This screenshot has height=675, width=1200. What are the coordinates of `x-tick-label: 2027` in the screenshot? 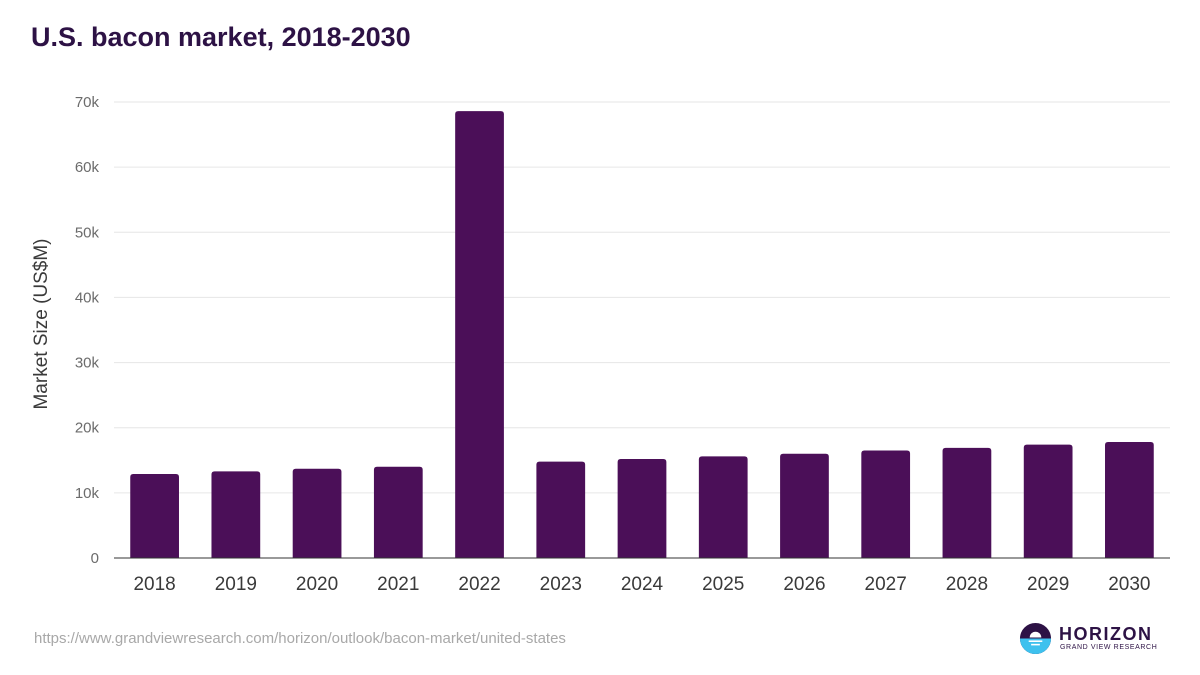 It's located at (886, 584).